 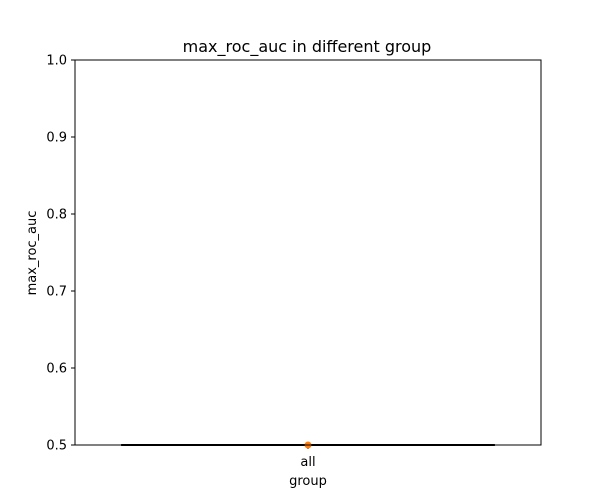 What do you see at coordinates (308, 481) in the screenshot?
I see `x-axis-label: group` at bounding box center [308, 481].